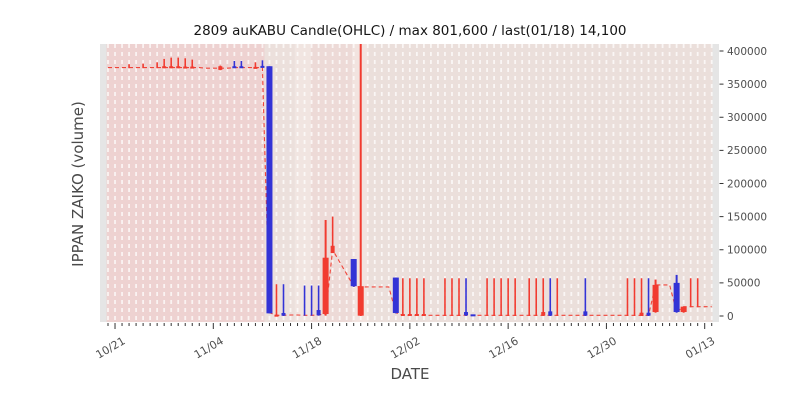  Describe the element at coordinates (111, 347) in the screenshot. I see `x-tick-label: 10/21` at that location.